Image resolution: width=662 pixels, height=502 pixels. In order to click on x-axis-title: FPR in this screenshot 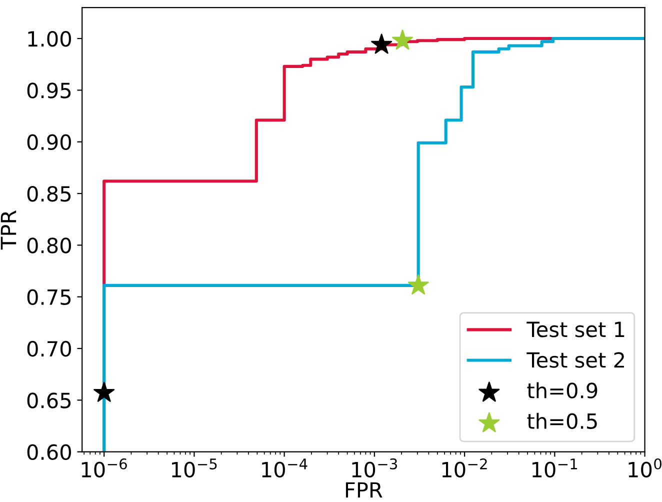, I will do `click(364, 490)`.